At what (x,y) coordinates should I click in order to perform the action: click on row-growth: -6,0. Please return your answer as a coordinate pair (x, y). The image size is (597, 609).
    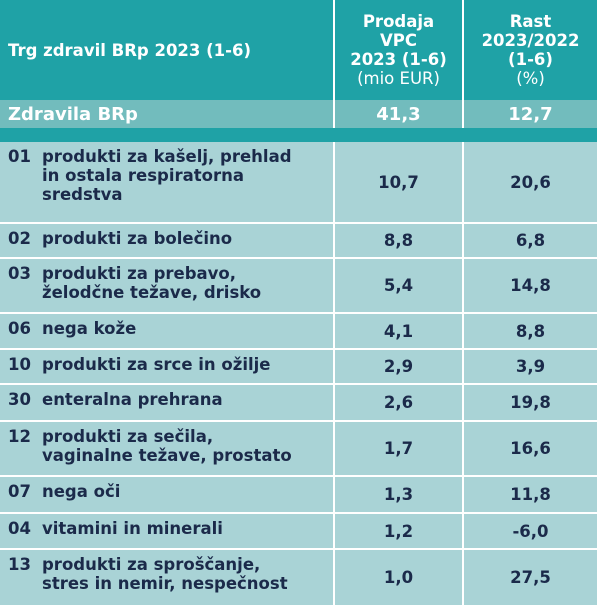
    Looking at the image, I should click on (530, 531).